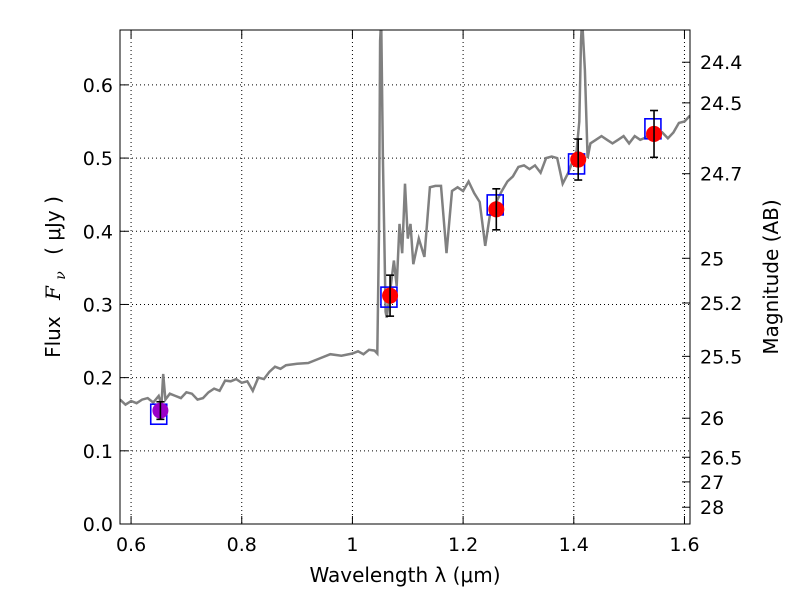 The image size is (800, 600). Describe the element at coordinates (98, 305) in the screenshot. I see `y-tick-label: 0.3` at that location.